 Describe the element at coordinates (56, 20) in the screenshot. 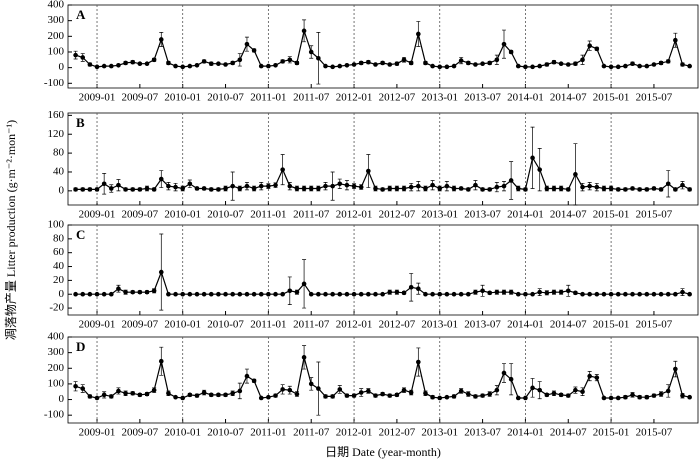

I see `y-tick-label: 300` at that location.